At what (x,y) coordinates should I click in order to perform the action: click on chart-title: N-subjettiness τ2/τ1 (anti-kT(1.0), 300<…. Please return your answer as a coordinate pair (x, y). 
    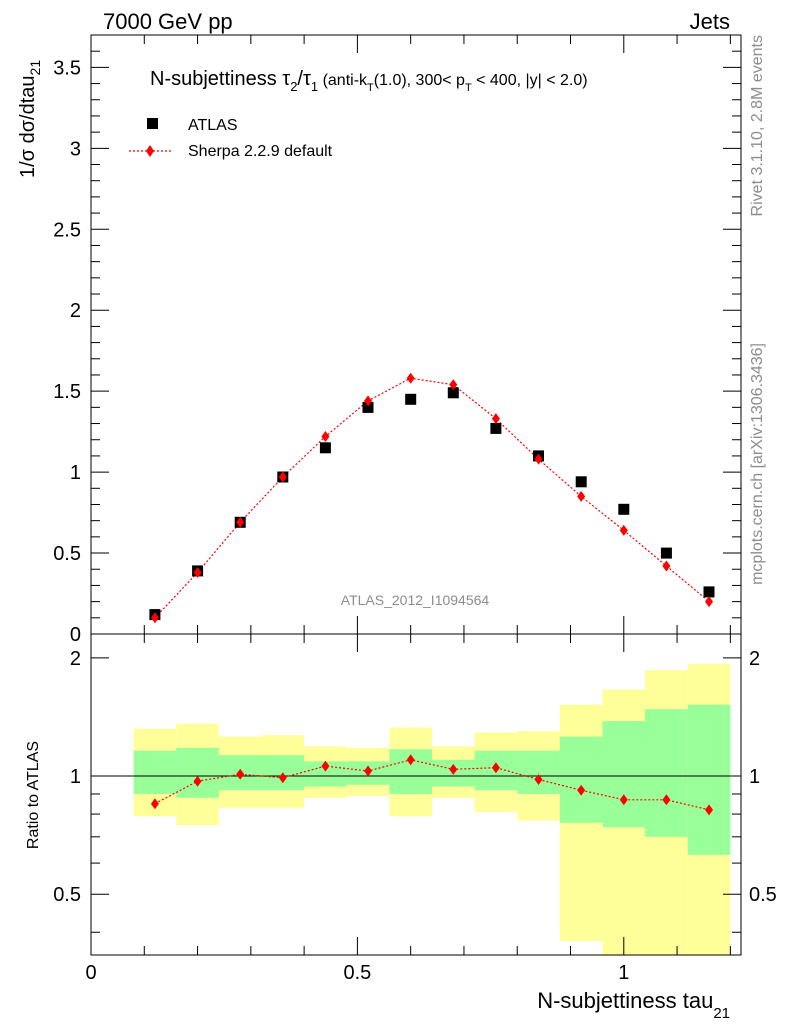
    Looking at the image, I should click on (369, 81).